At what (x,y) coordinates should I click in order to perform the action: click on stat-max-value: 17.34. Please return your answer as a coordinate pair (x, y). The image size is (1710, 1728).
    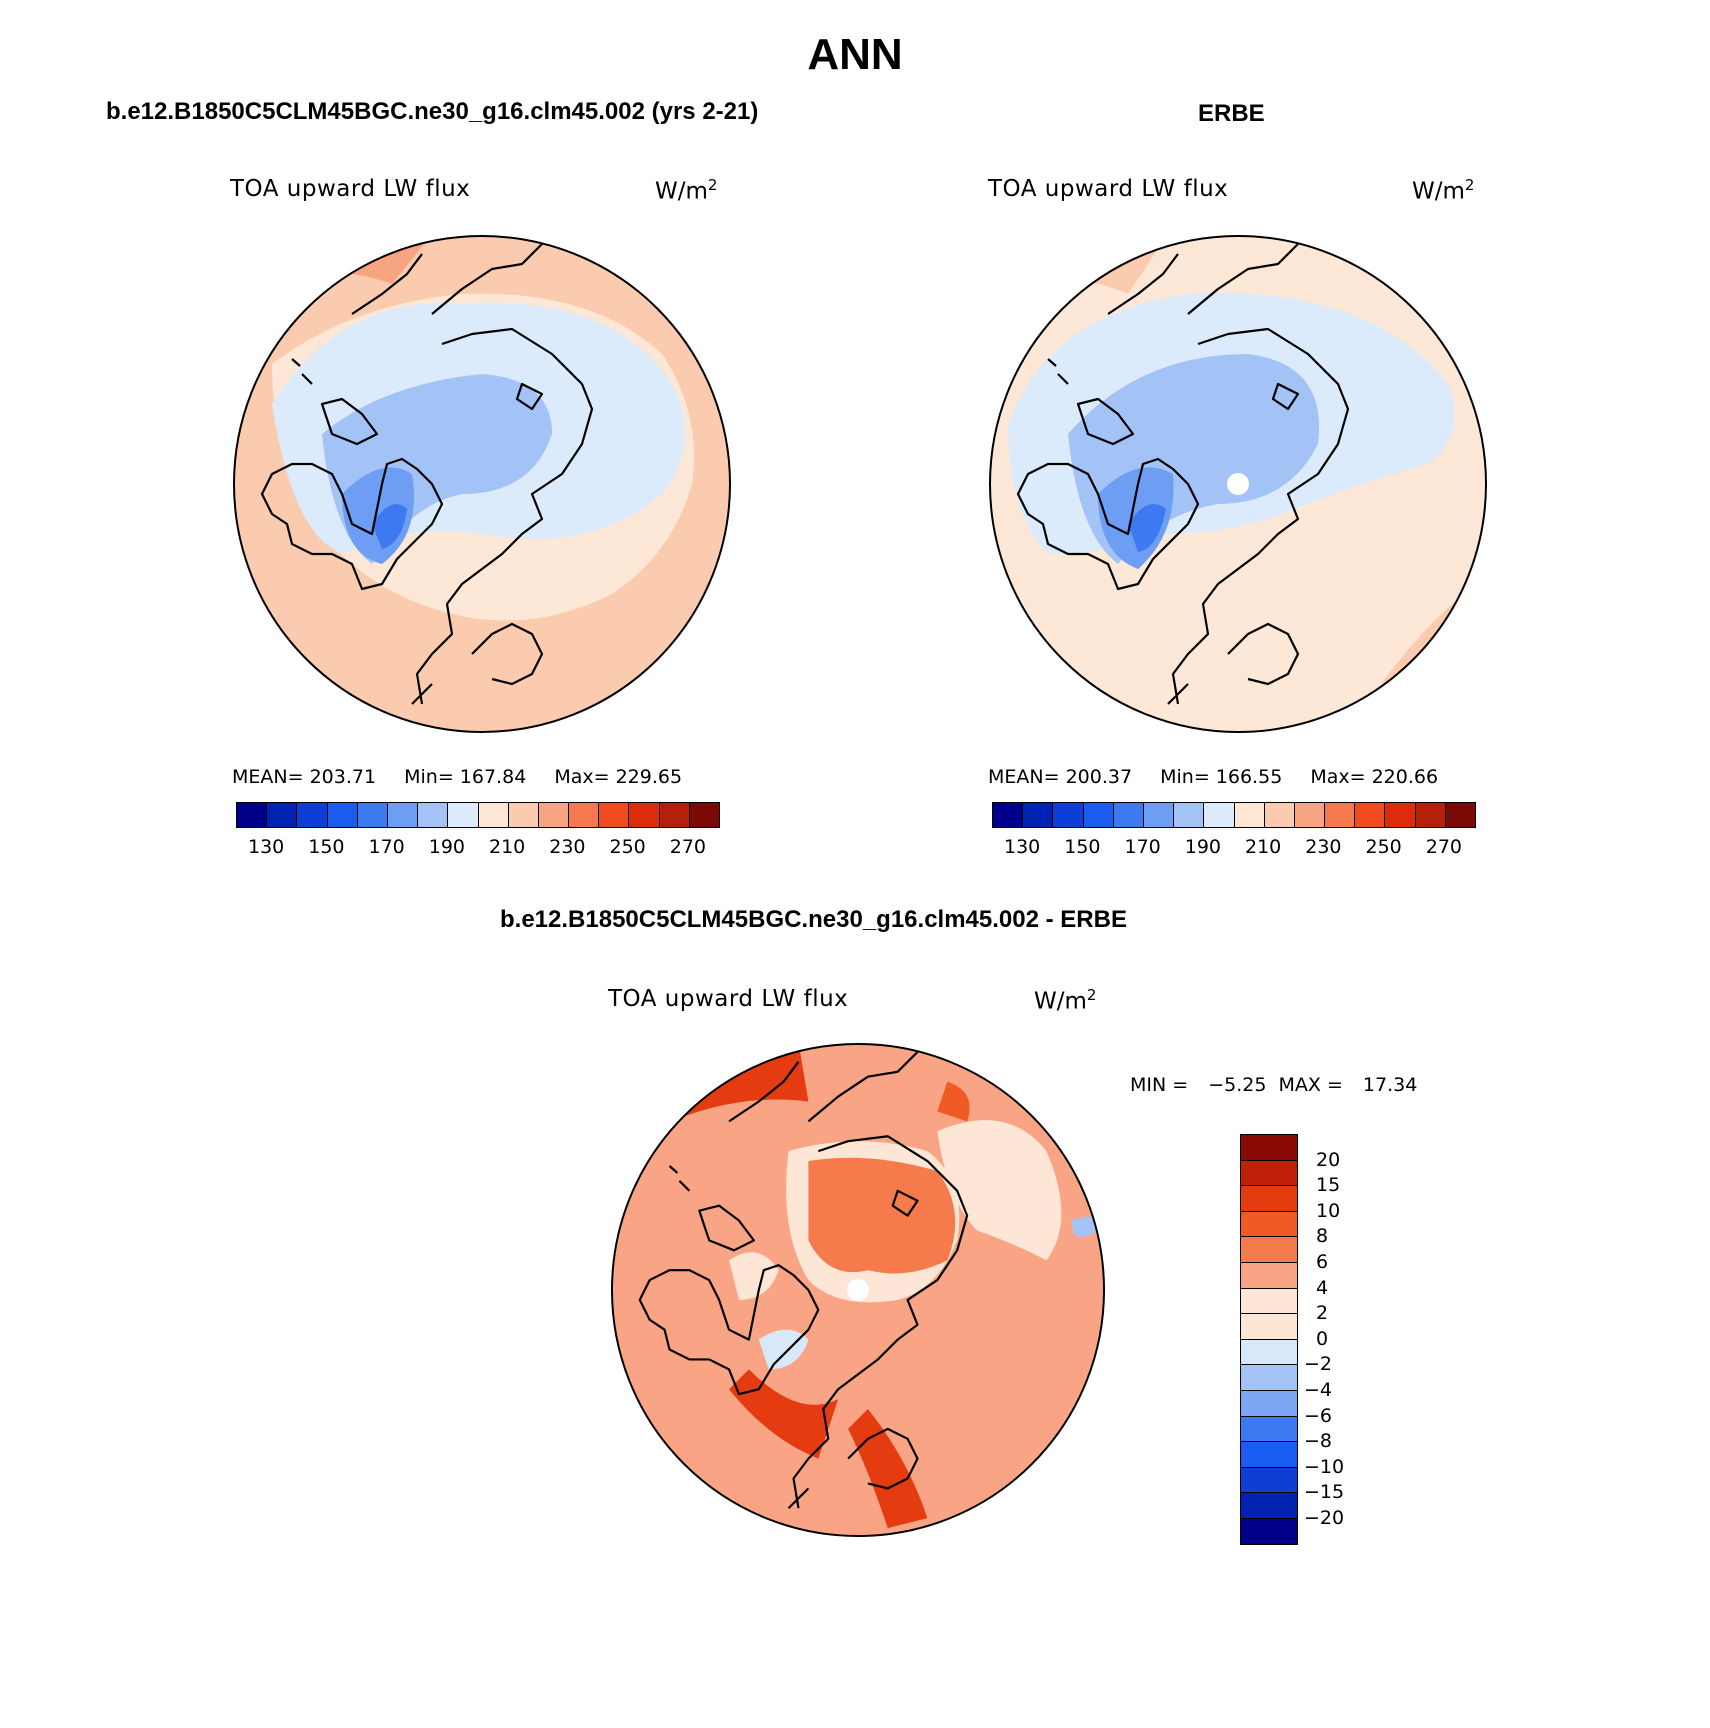
    Looking at the image, I should click on (1390, 1085).